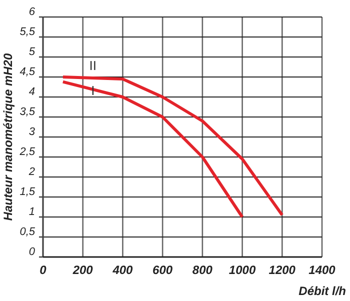 The width and height of the screenshot is (350, 301). I want to click on y-tick-label: 3,5, so click(28, 112).